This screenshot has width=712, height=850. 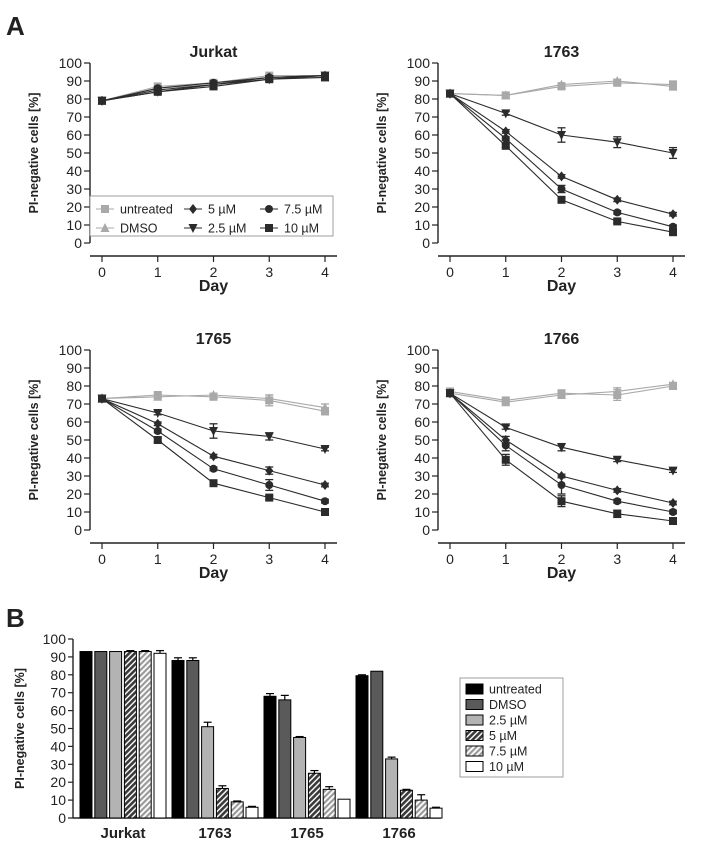 What do you see at coordinates (123, 746) in the screenshot?
I see `bar-group-jurkat: Jurkat` at bounding box center [123, 746].